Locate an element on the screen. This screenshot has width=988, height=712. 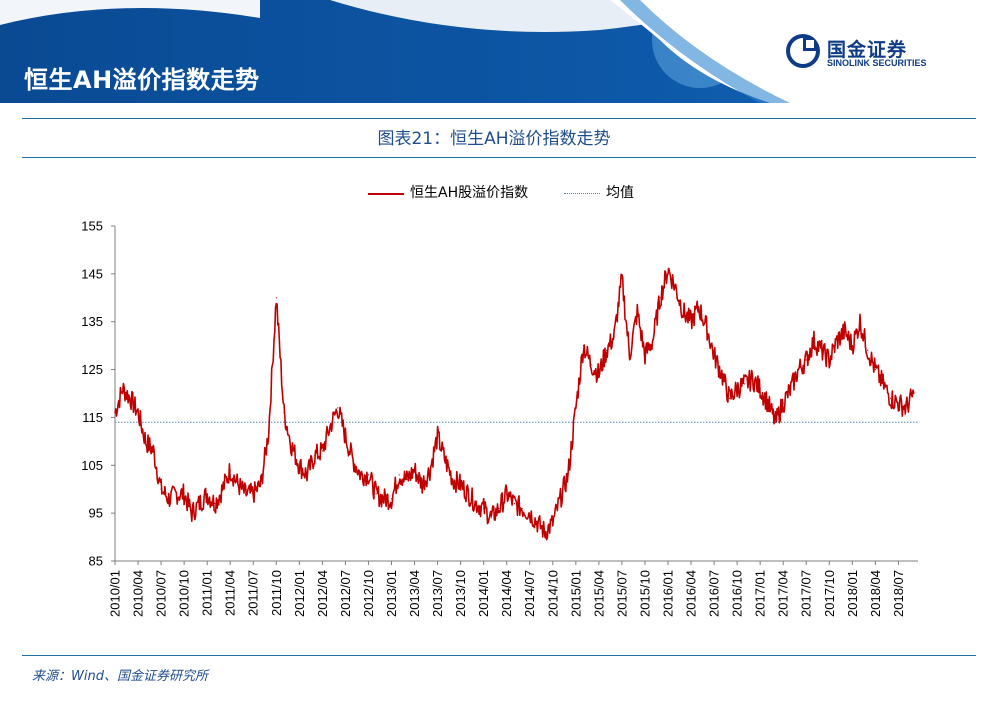
x-tick-label: 2017/07 is located at coordinates (806, 593).